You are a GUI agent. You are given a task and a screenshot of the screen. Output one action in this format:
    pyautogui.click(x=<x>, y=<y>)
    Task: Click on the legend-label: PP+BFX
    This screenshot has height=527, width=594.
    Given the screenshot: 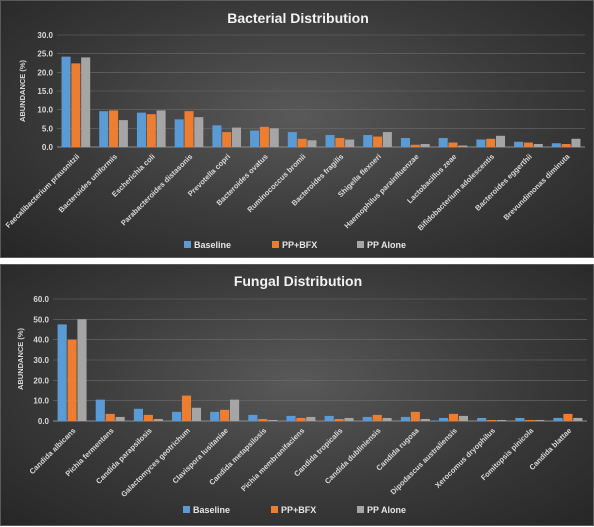 What is the action you would take?
    pyautogui.click(x=298, y=510)
    